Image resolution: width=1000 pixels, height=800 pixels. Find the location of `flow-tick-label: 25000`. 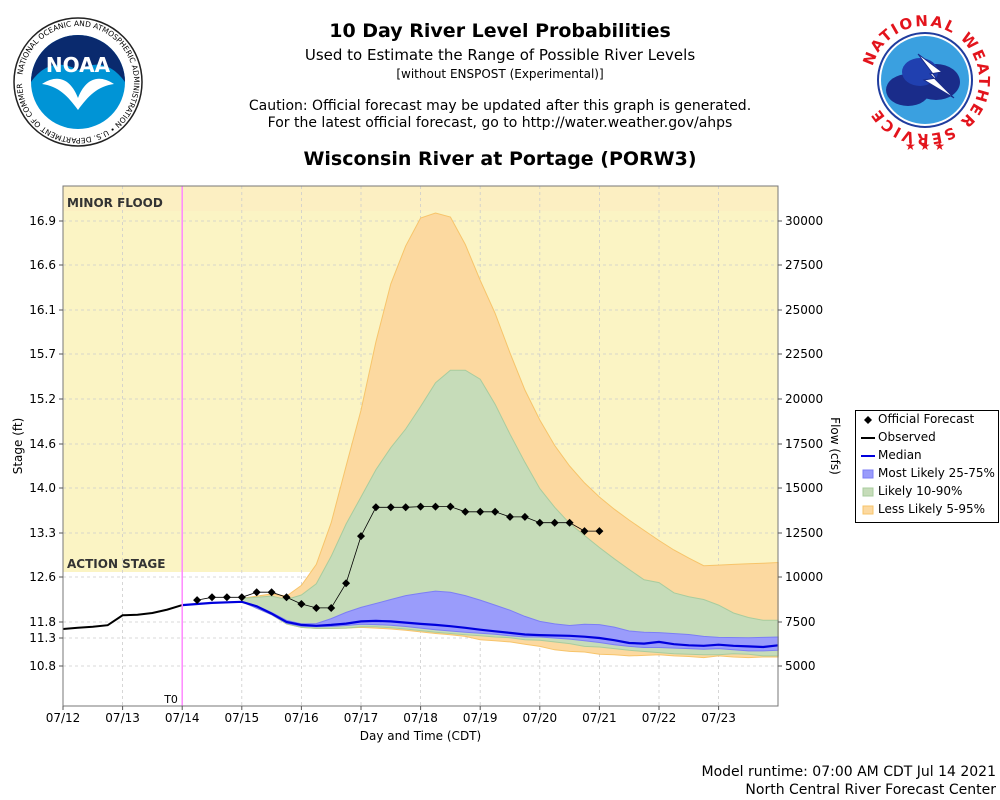

flow-tick-label: 25000 is located at coordinates (804, 310).